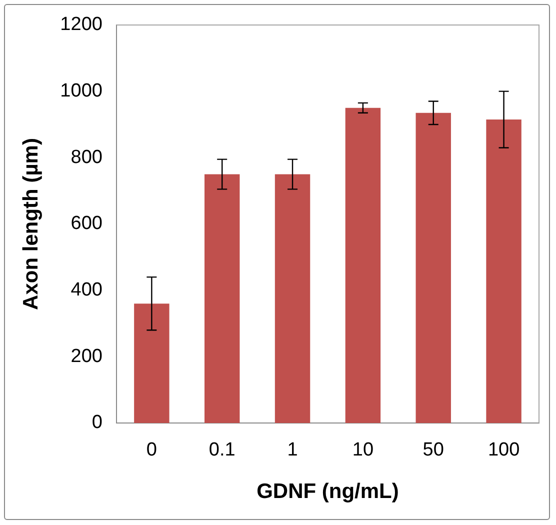 The height and width of the screenshot is (525, 556). Describe the element at coordinates (30, 224) in the screenshot. I see `y-axis-title: Axon length (µm)` at that location.